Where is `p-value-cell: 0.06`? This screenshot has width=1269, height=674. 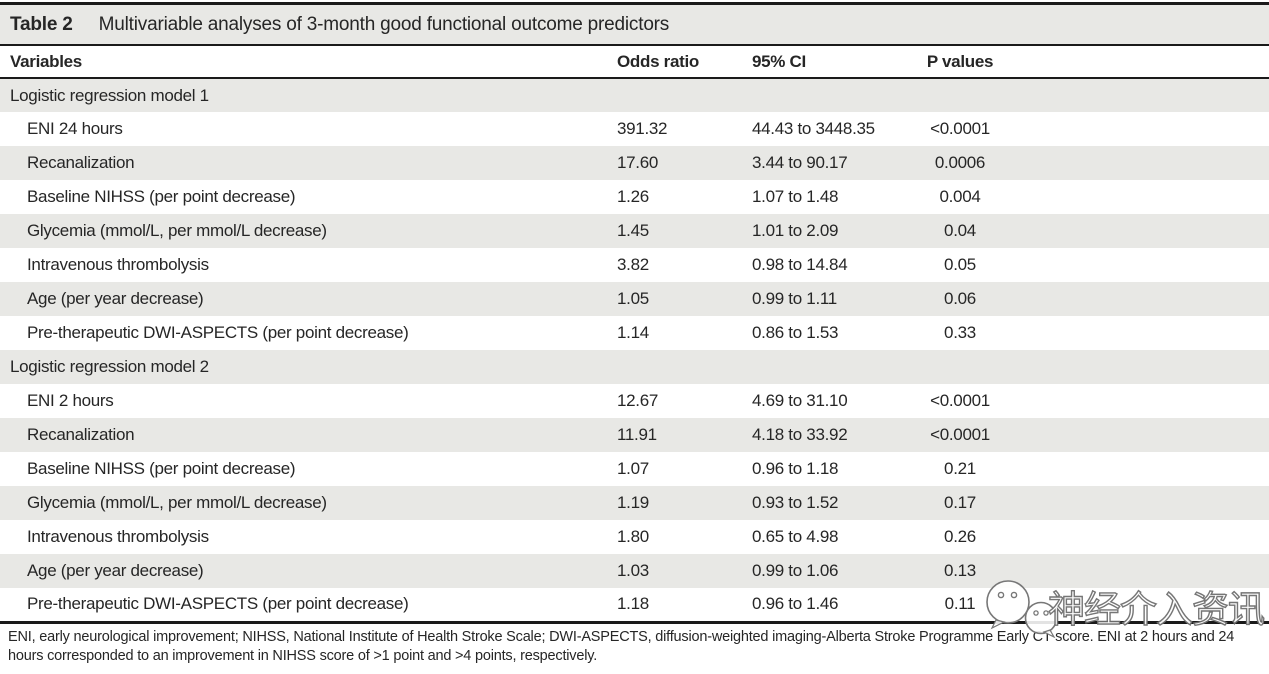
p-value-cell: 0.06 is located at coordinates (960, 298).